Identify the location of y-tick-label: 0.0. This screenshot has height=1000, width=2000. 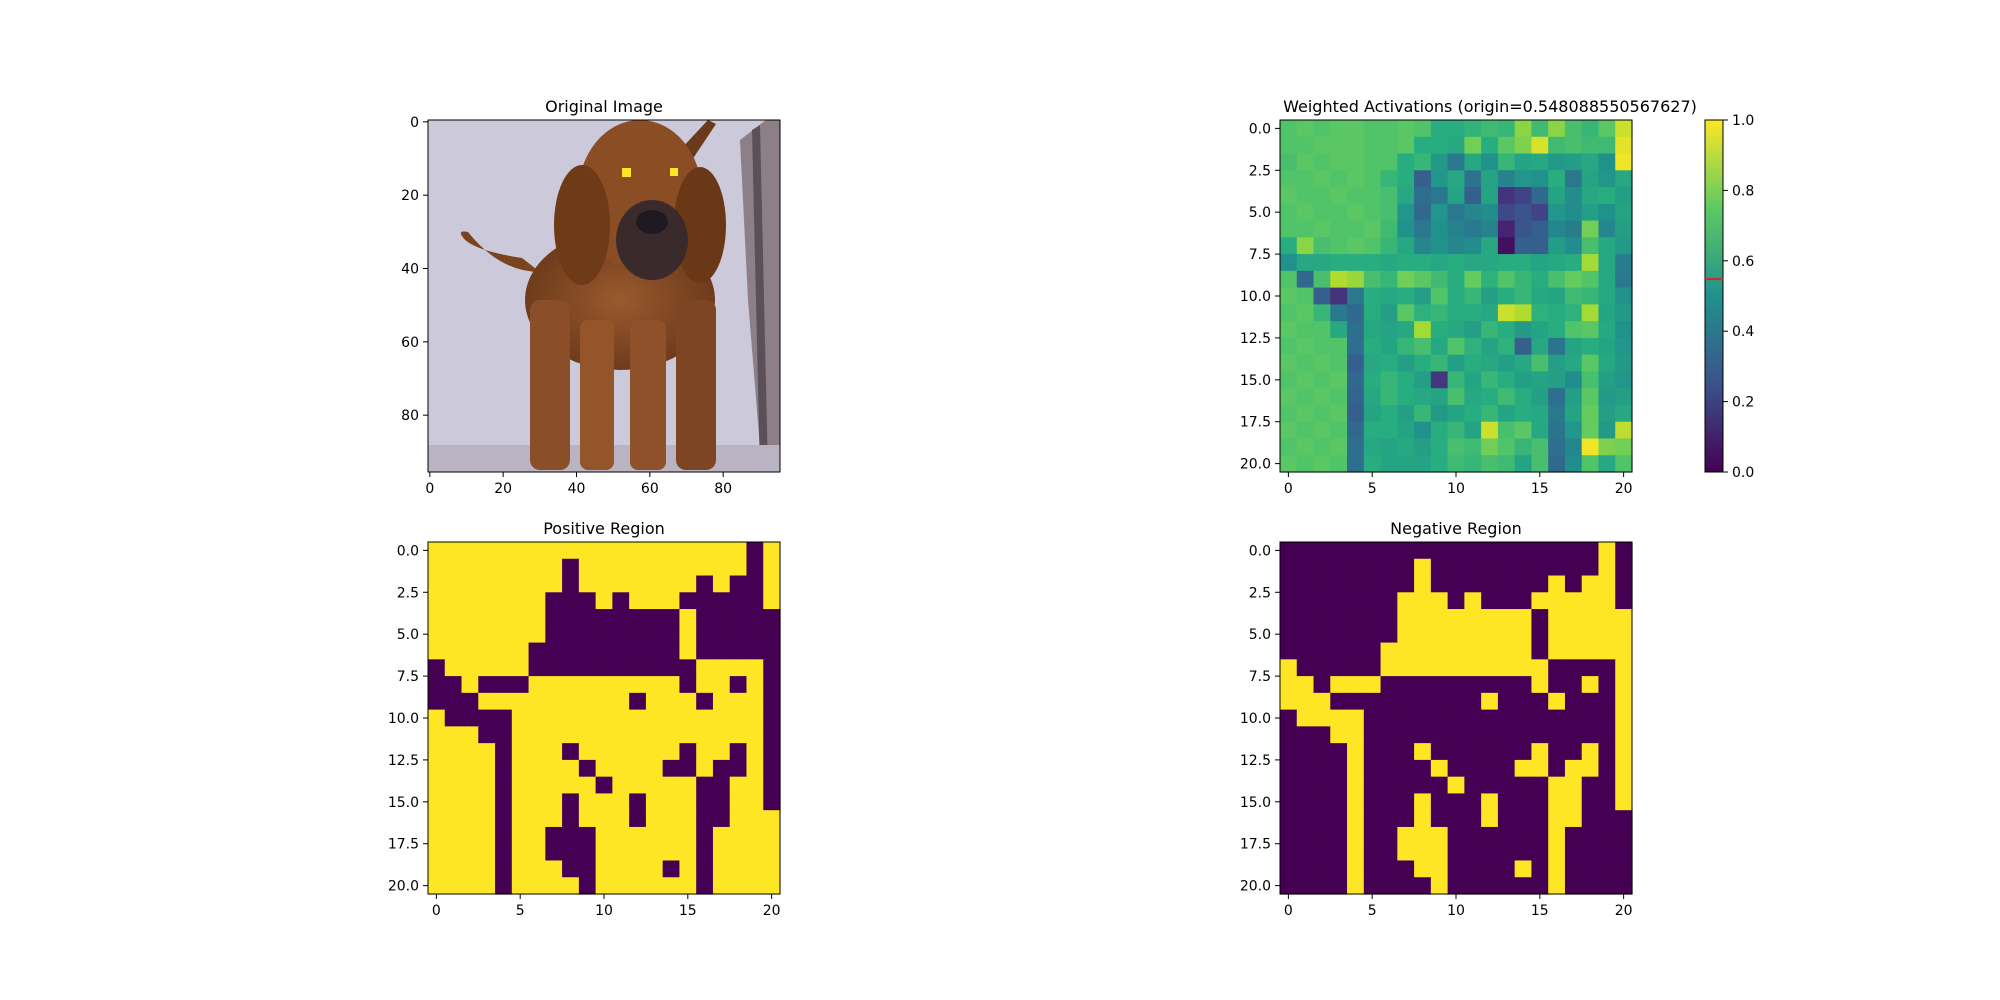
(1260, 129).